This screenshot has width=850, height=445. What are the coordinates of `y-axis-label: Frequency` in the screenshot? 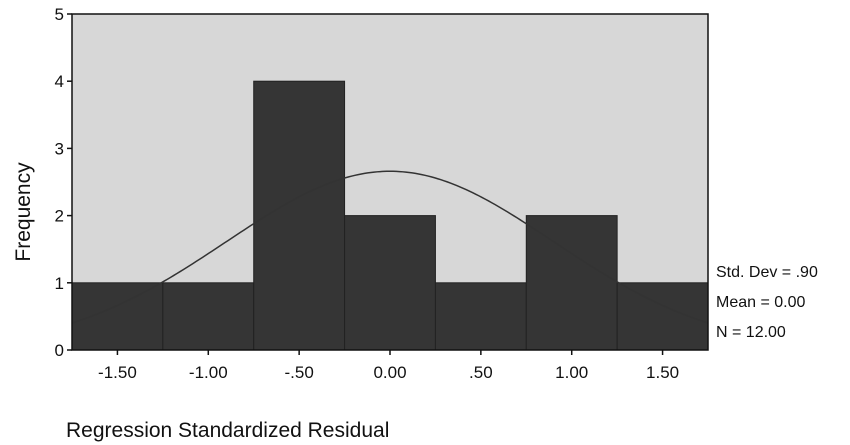 It's located at (23, 212).